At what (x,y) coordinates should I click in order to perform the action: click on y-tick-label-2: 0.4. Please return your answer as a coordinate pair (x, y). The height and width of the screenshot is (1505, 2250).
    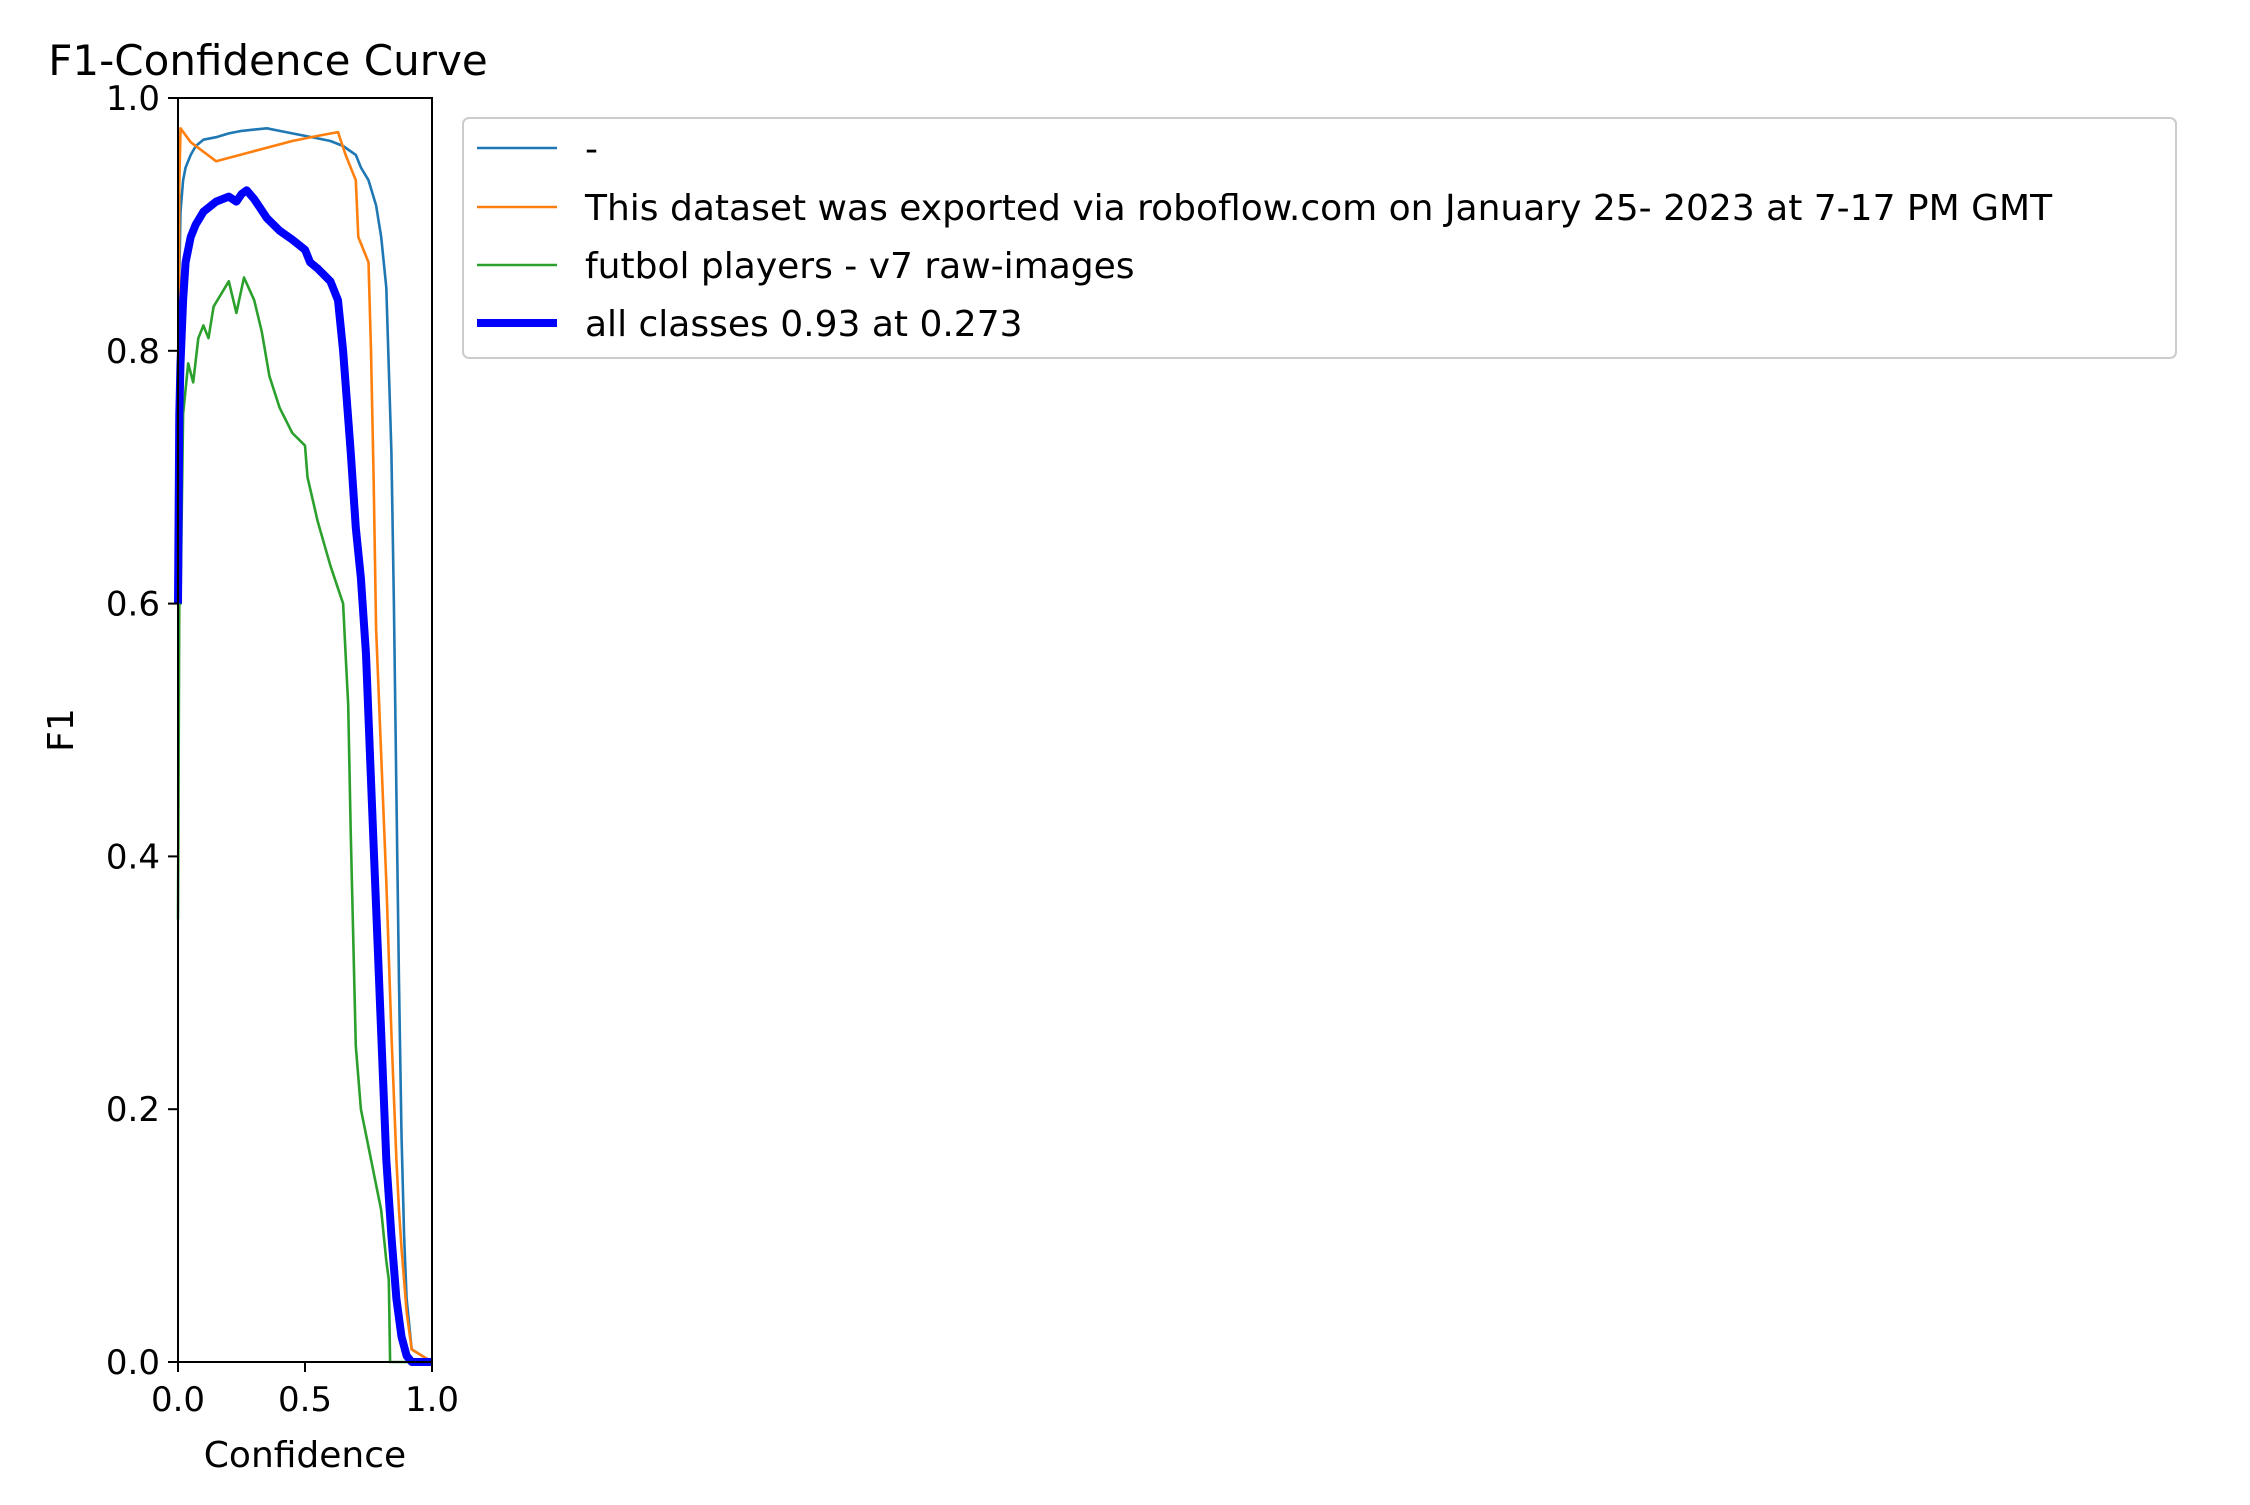
    Looking at the image, I should click on (133, 857).